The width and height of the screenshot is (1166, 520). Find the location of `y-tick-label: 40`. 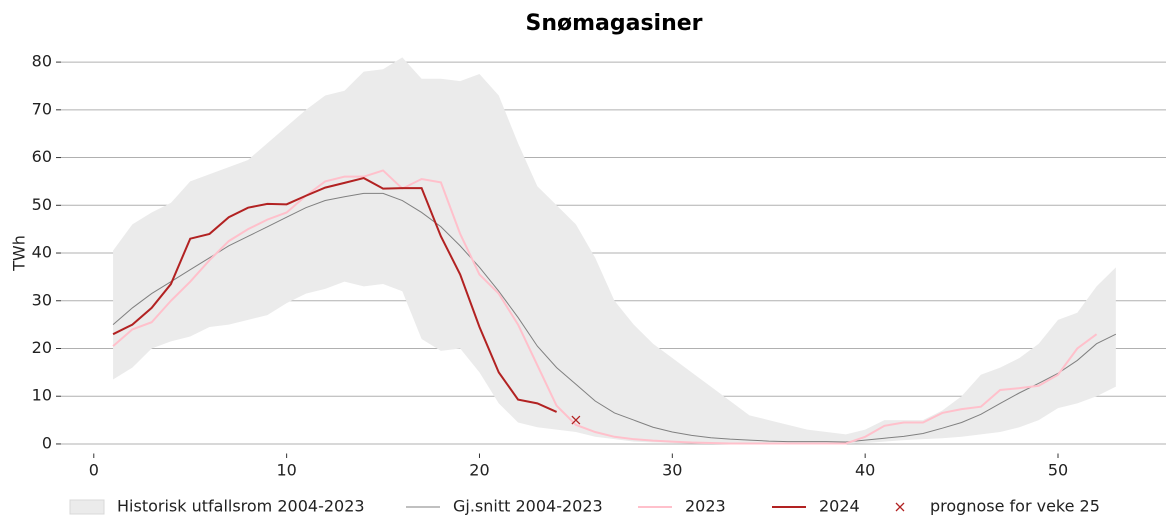

y-tick-label: 40 is located at coordinates (42, 252).